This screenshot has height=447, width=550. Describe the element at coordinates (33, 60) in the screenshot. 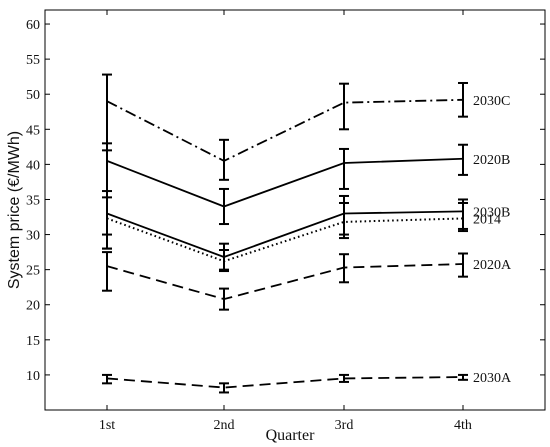

I see `y-tick-label: 55` at that location.